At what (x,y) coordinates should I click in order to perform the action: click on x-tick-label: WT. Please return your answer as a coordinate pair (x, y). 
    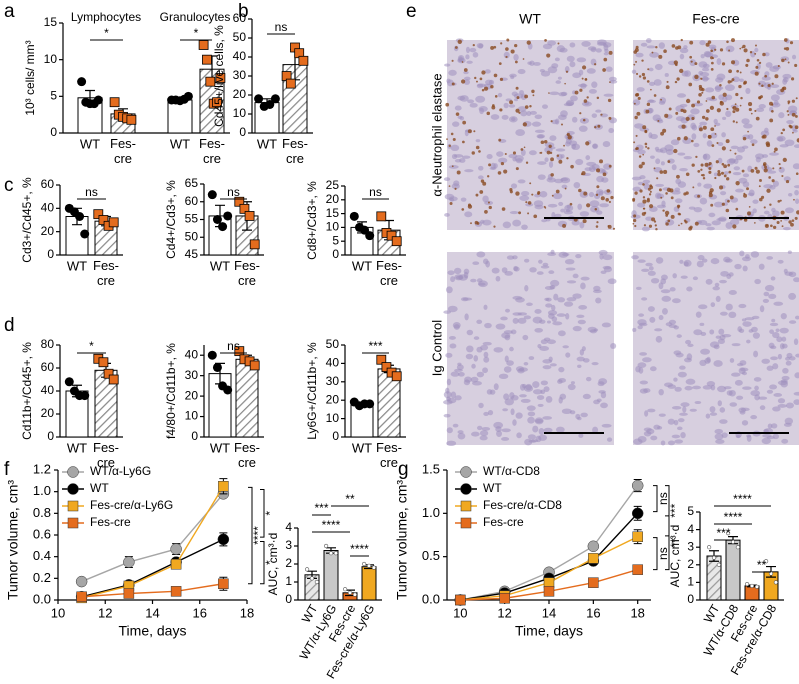
    Looking at the image, I should click on (362, 447).